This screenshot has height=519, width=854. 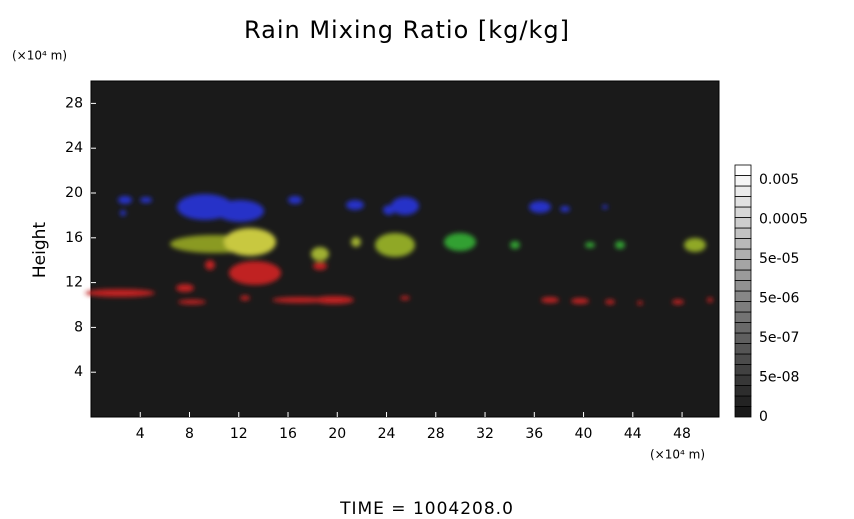 What do you see at coordinates (407, 30) in the screenshot?
I see `chart-title: Rain Mixing Ratio [kg/kg]` at bounding box center [407, 30].